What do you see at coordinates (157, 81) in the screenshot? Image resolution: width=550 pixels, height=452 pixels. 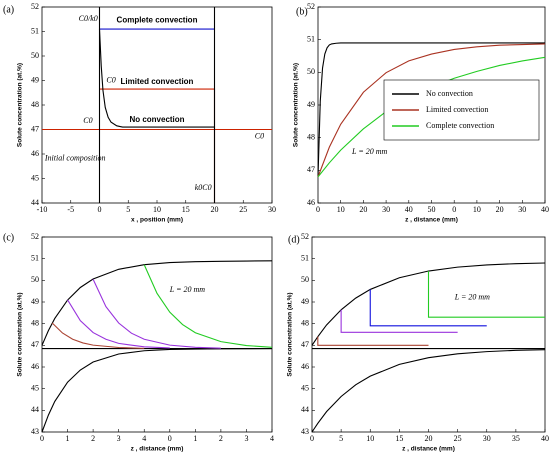 I see `series-label: Limited convection` at bounding box center [157, 81].